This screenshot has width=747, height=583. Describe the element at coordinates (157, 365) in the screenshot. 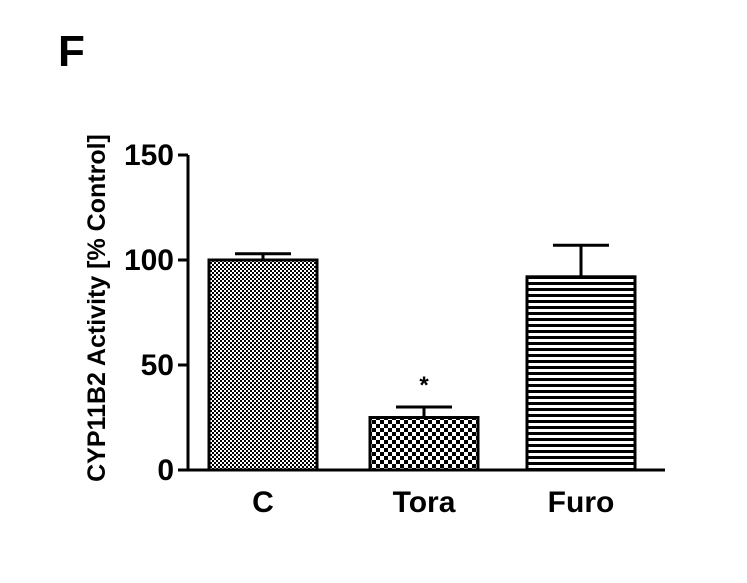

I see `y-tick-label: 50` at that location.